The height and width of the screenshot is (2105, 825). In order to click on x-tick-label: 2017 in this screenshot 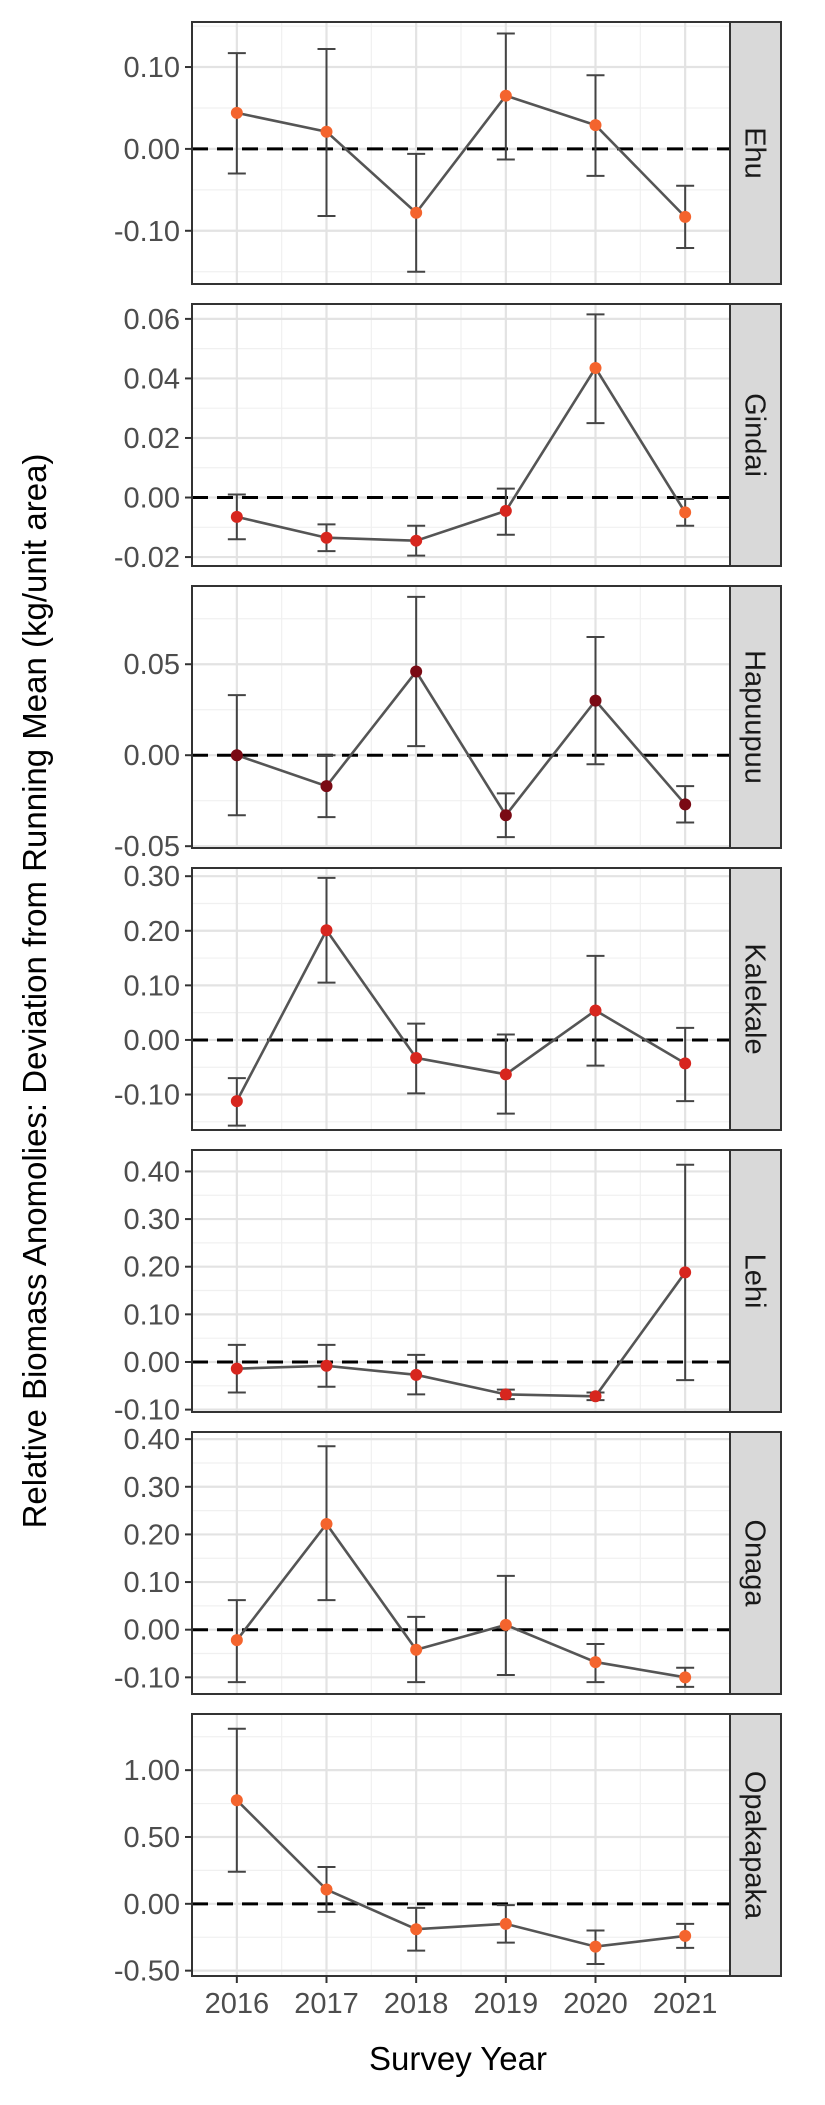, I will do `click(326, 2004)`.